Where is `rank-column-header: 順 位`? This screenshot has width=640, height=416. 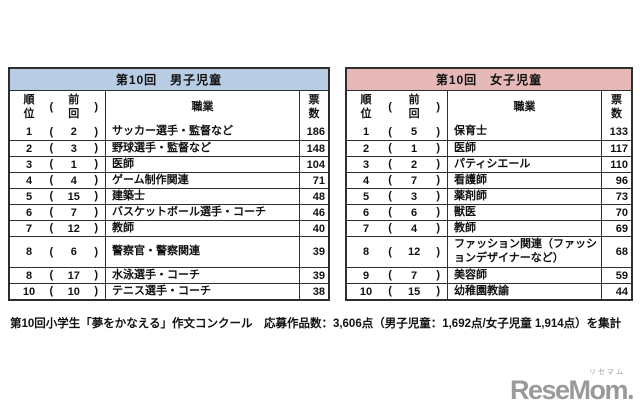
rank-column-header: 順 位 is located at coordinates (366, 107).